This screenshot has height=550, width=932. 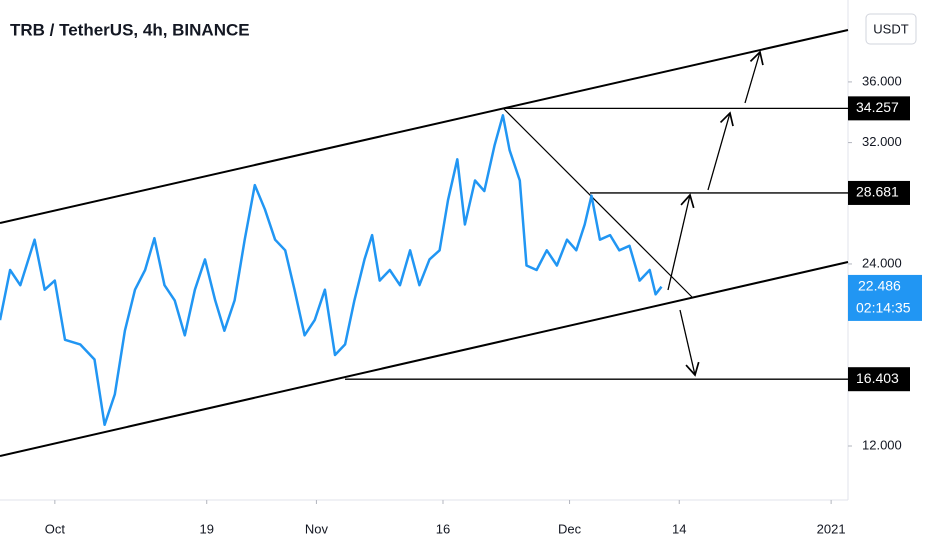 What do you see at coordinates (879, 286) in the screenshot?
I see `last-price-label: 22.486` at bounding box center [879, 286].